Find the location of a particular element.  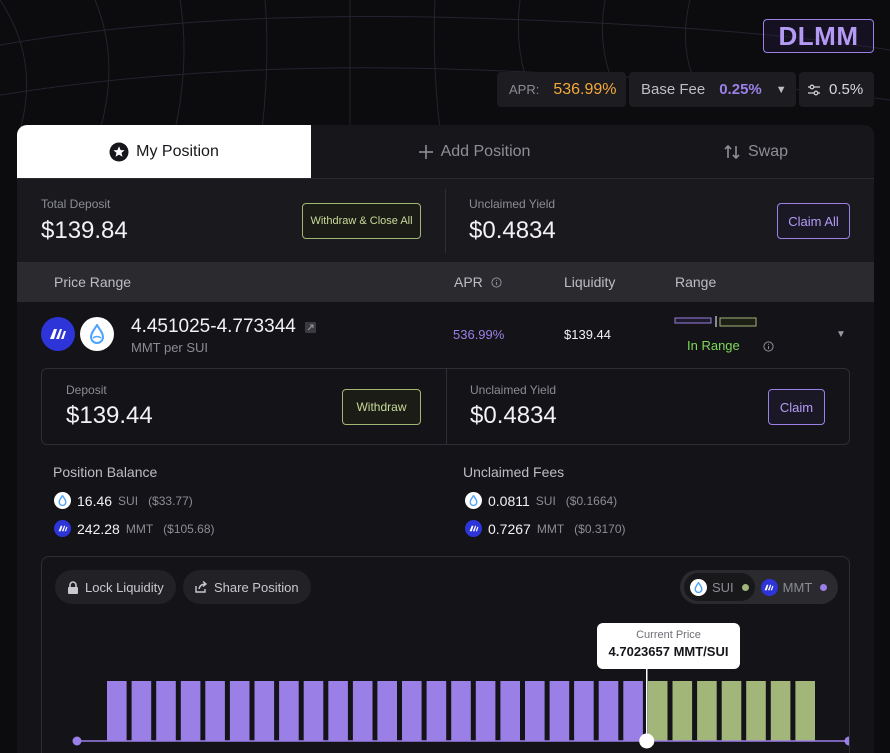

fee-token: SUI is located at coordinates (545, 500).